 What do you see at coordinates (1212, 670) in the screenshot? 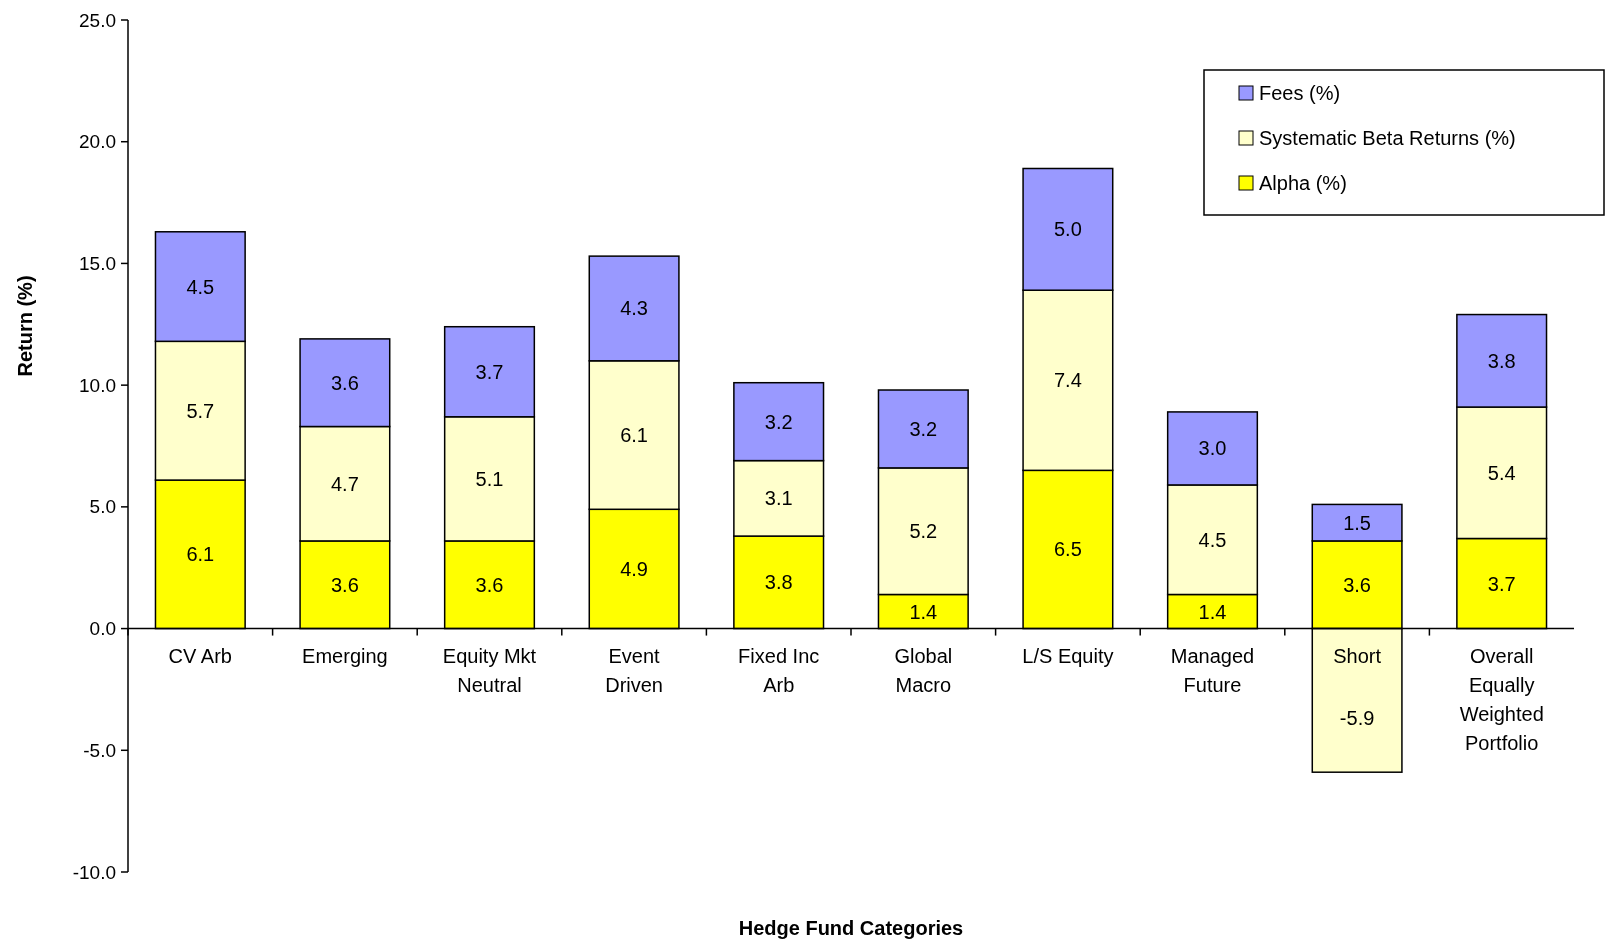
I see `x-tick-label: Managed Future` at bounding box center [1212, 670].